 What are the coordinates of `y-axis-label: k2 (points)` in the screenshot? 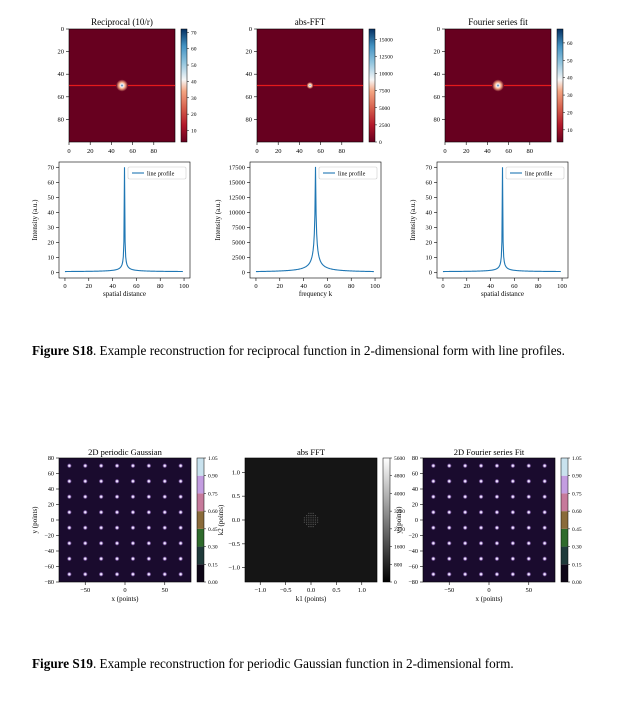 It's located at (221, 519).